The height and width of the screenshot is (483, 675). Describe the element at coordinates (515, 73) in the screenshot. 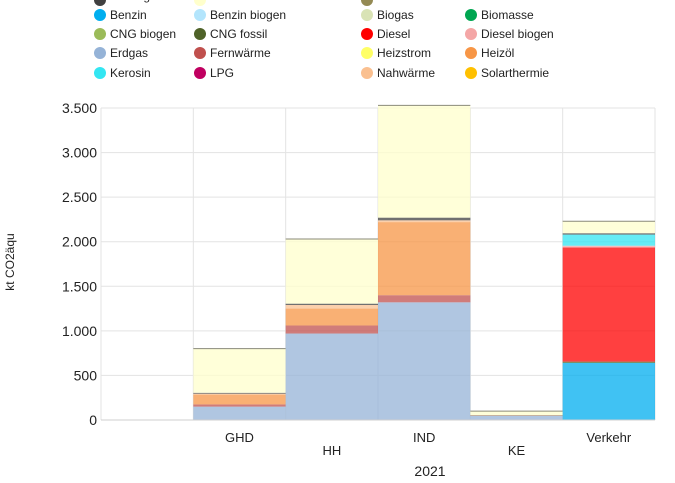

I see `legend-label: Solarthermie` at that location.